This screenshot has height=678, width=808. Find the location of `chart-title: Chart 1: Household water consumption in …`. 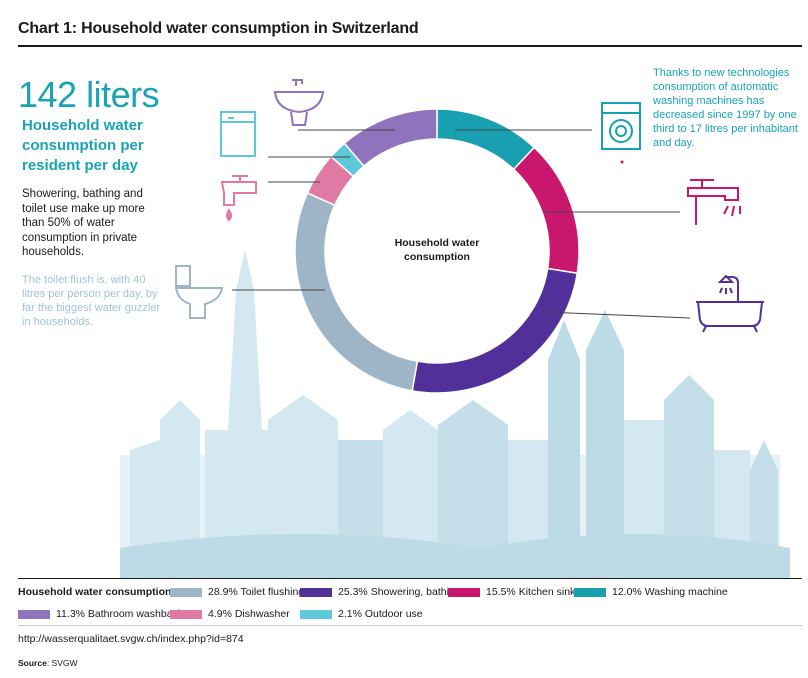

chart-title: Chart 1: Household water consumption in … is located at coordinates (218, 28).